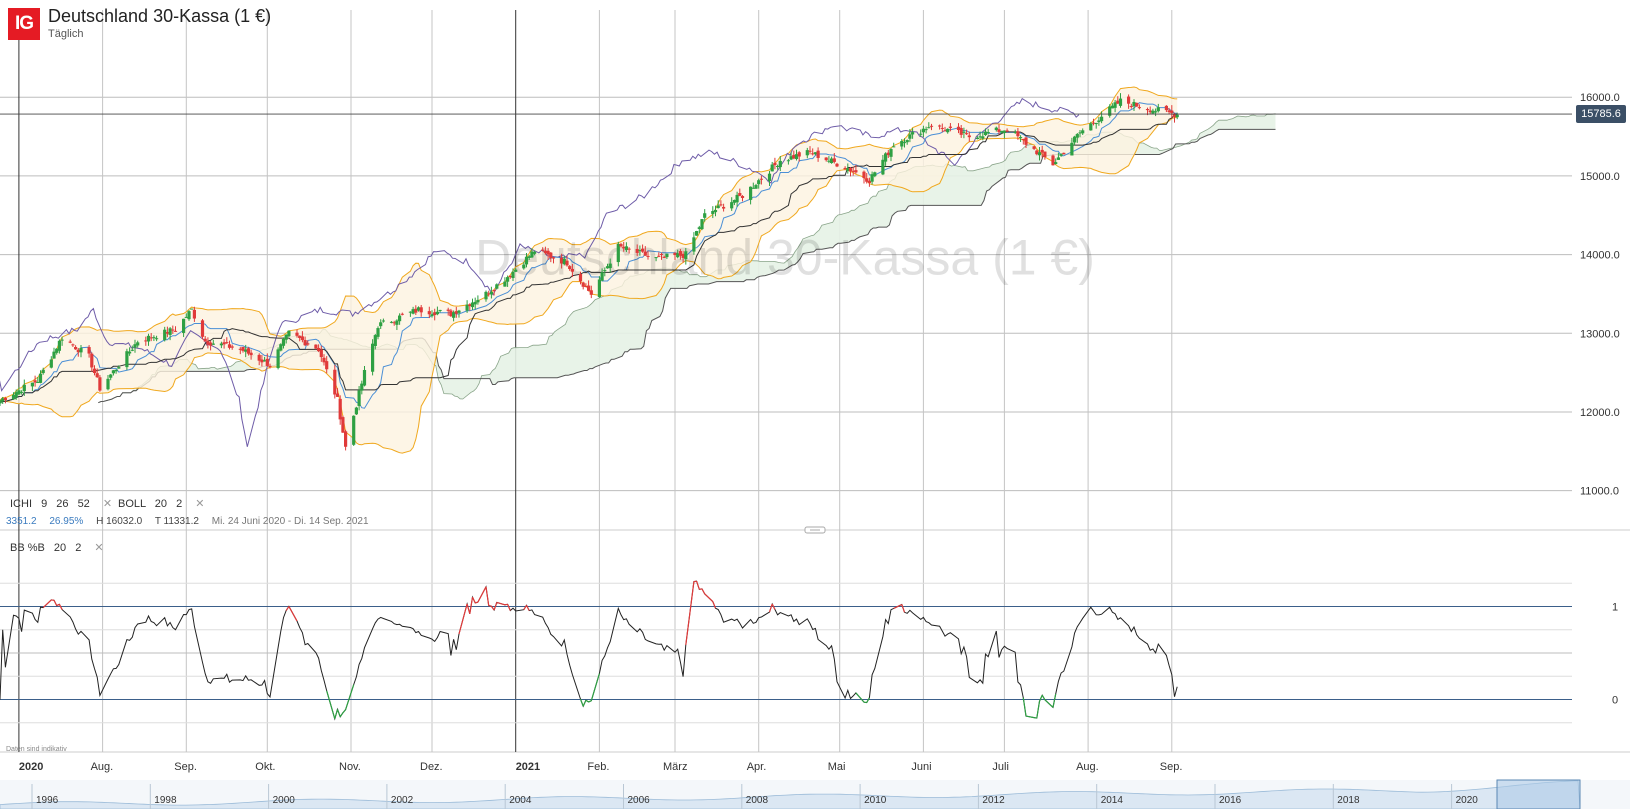 This screenshot has width=1630, height=809. What do you see at coordinates (265, 767) in the screenshot?
I see `time-tick-label: Okt.` at bounding box center [265, 767].